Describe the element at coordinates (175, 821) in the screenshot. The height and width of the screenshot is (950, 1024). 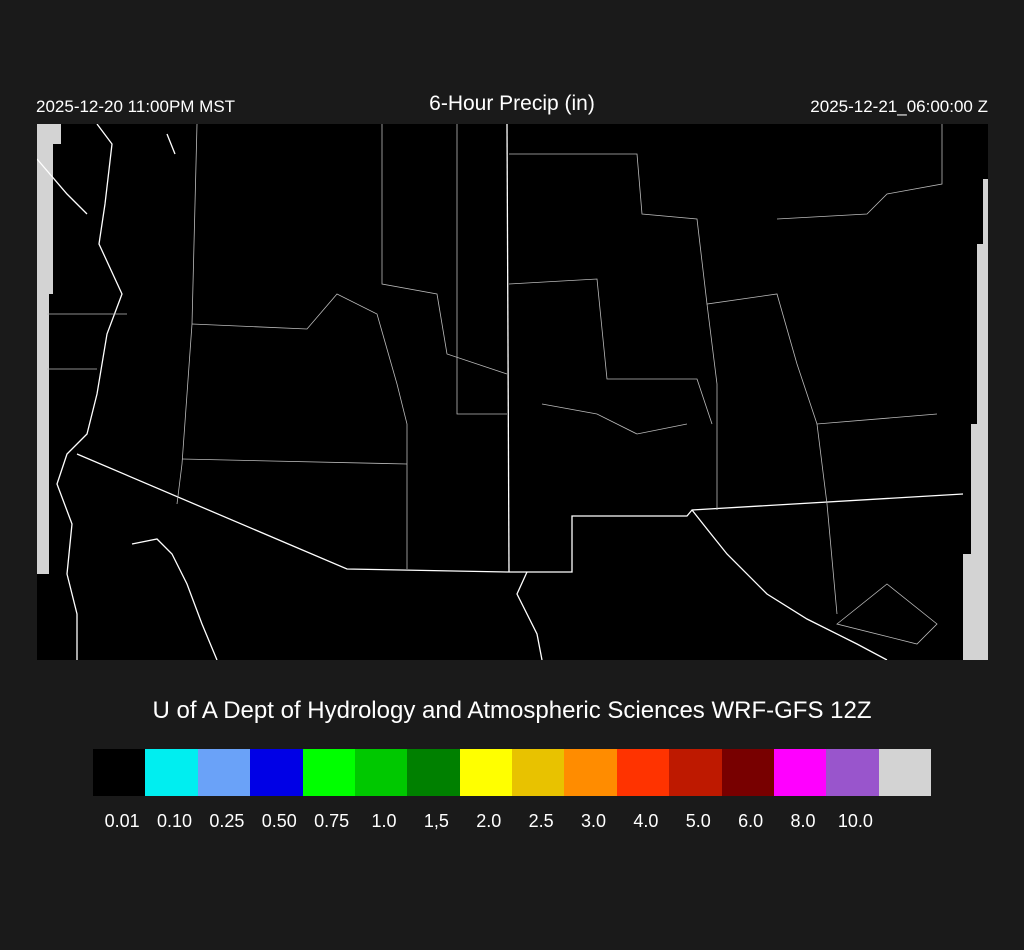
I see `colorbar-label: 0.10` at that location.